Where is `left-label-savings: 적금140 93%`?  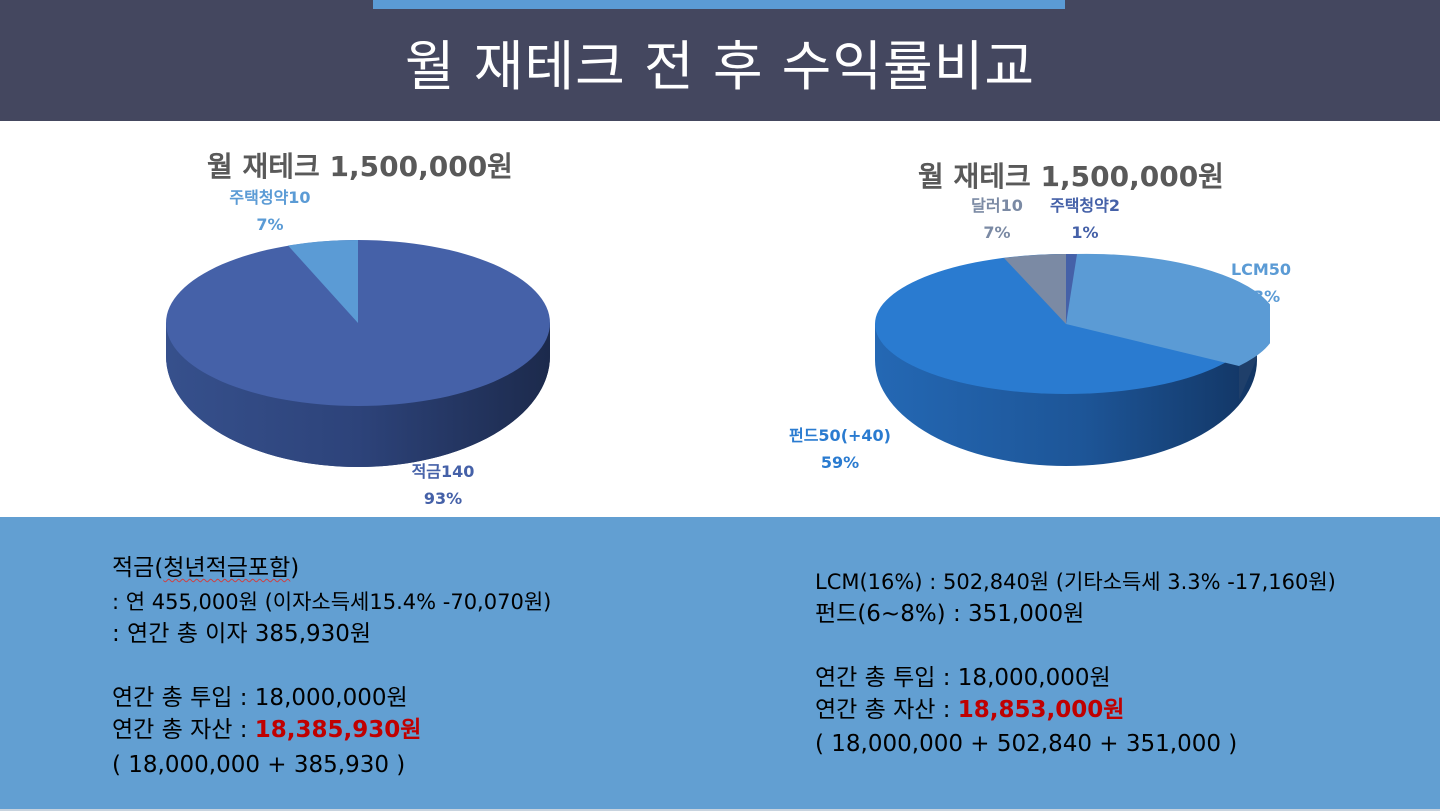
left-label-savings: 적금140 93% is located at coordinates (443, 485).